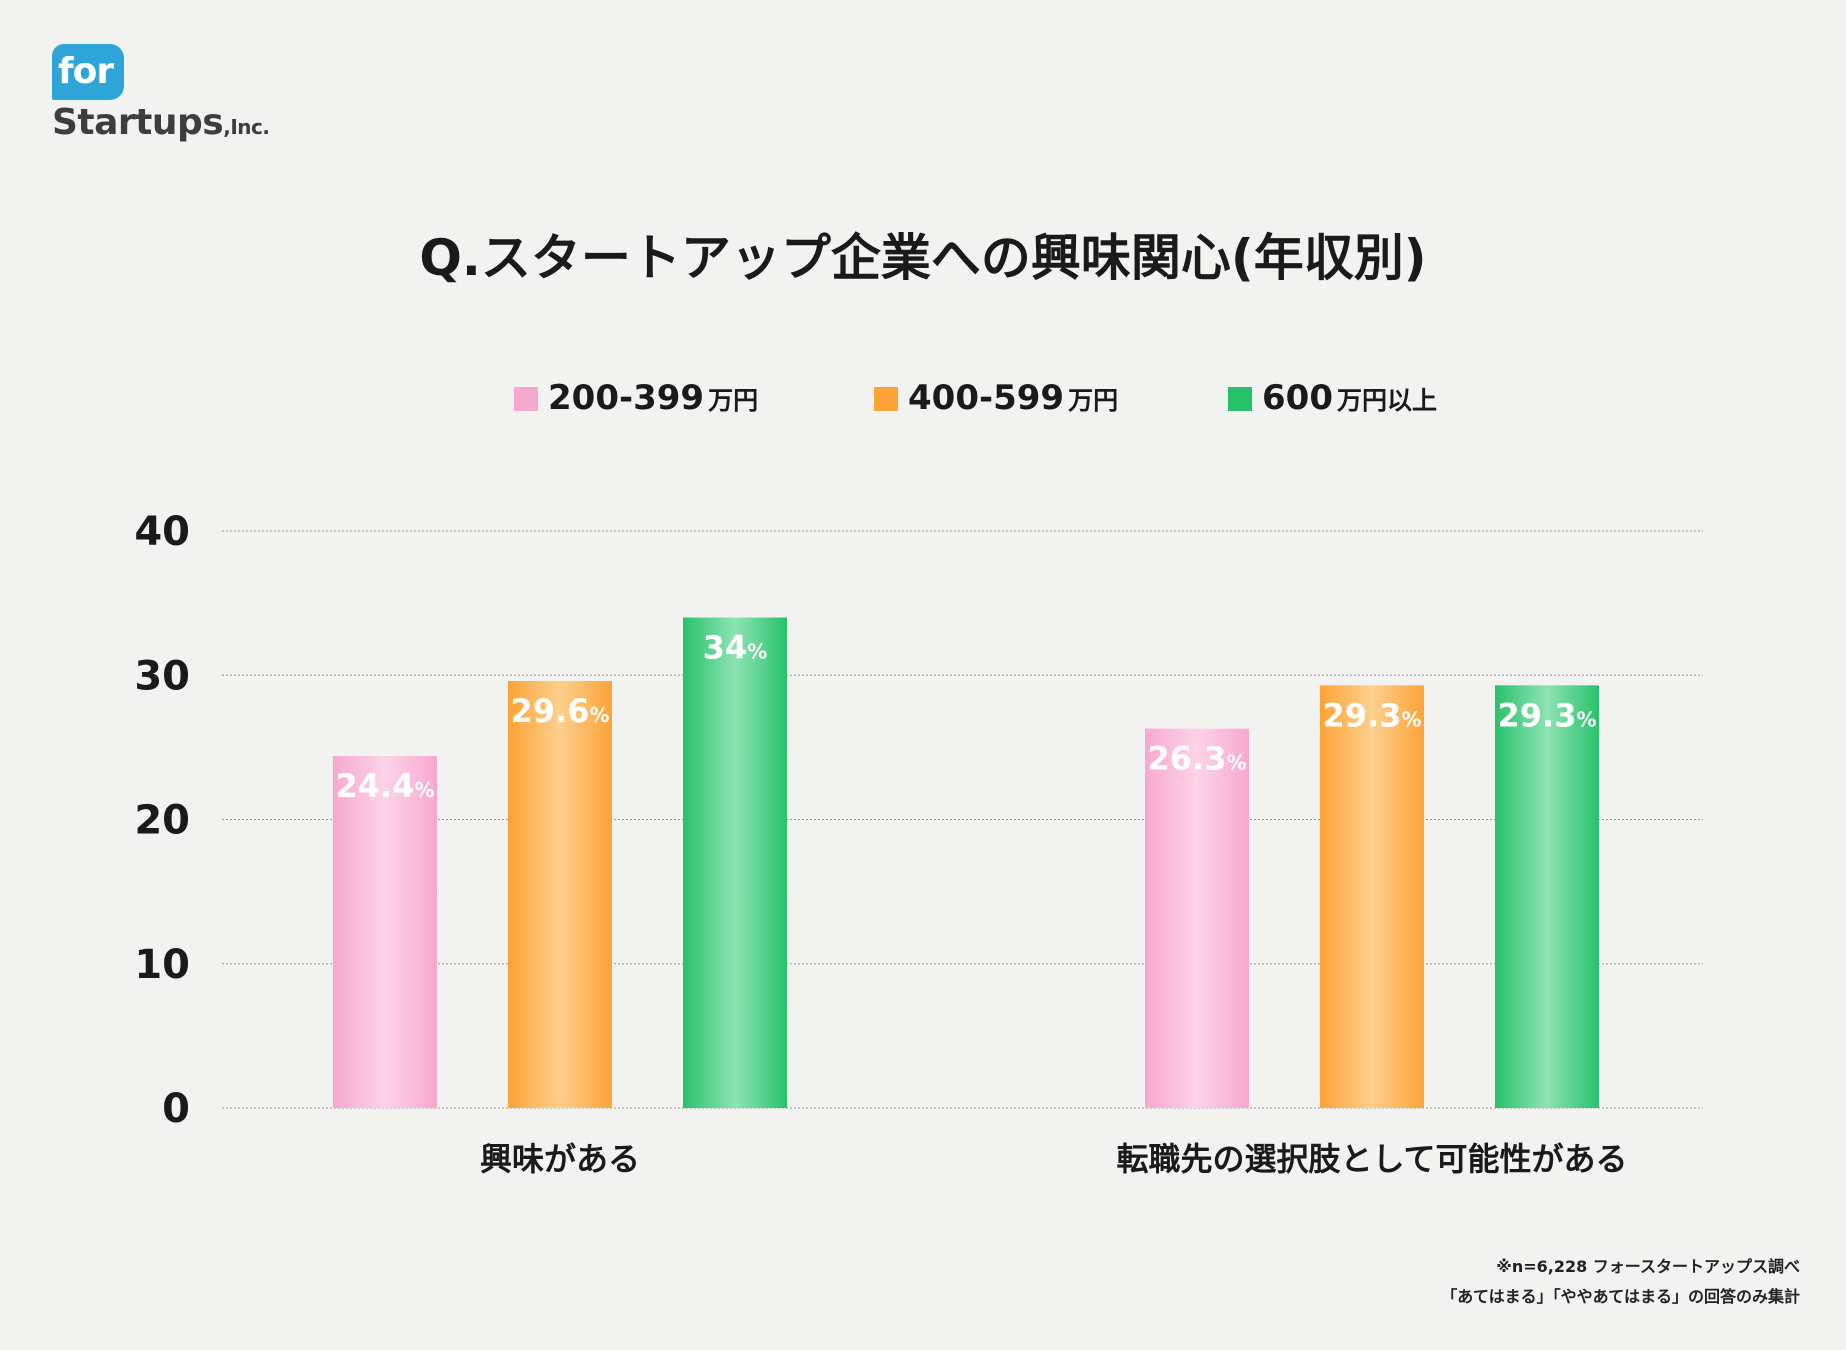 Image resolution: width=1846 pixels, height=1350 pixels. Describe the element at coordinates (162, 676) in the screenshot. I see `y-tick-label: 30` at that location.